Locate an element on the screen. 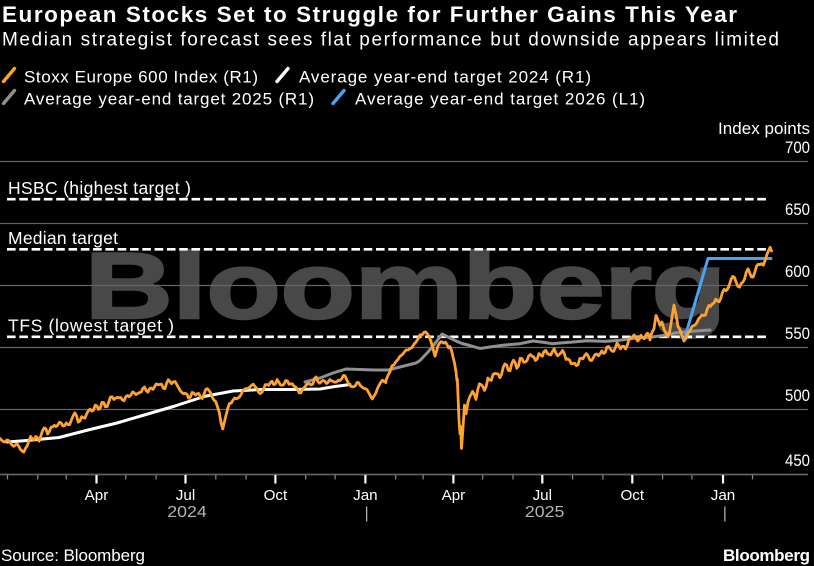 Image resolution: width=814 pixels, height=566 pixels. svg-text: Index points is located at coordinates (764, 128).